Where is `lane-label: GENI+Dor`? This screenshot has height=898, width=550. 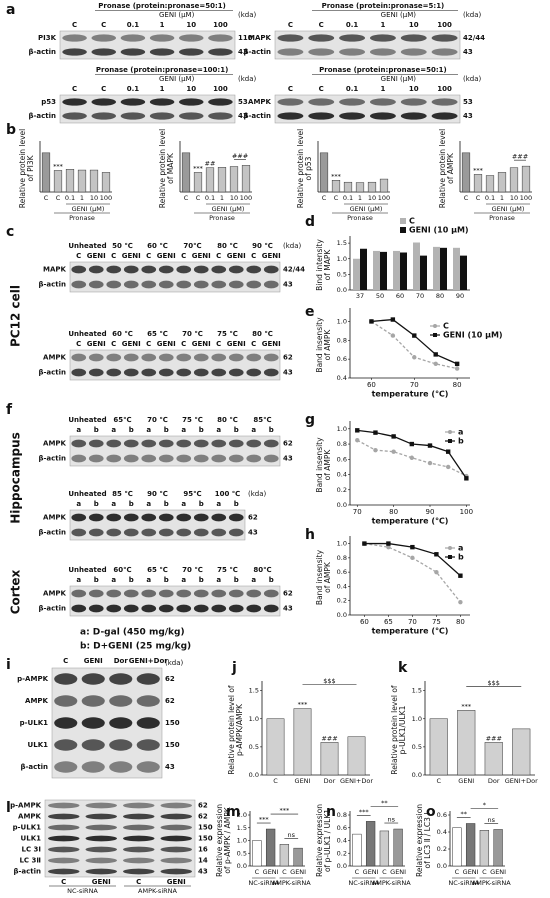
lane-label: GENI+Dor is located at coordinates (148, 661).